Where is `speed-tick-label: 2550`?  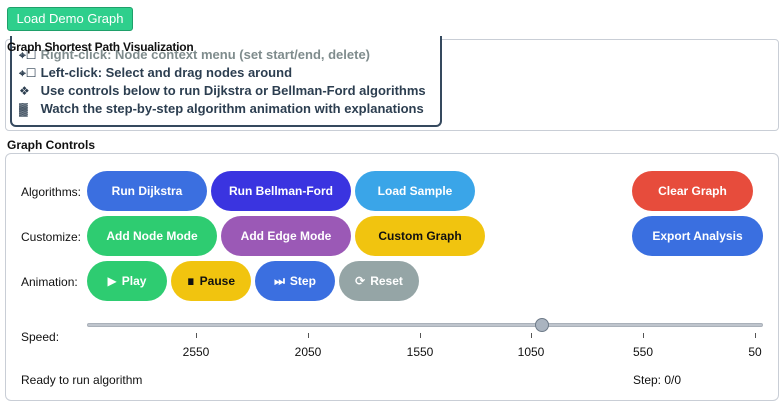 speed-tick-label: 2550 is located at coordinates (196, 352).